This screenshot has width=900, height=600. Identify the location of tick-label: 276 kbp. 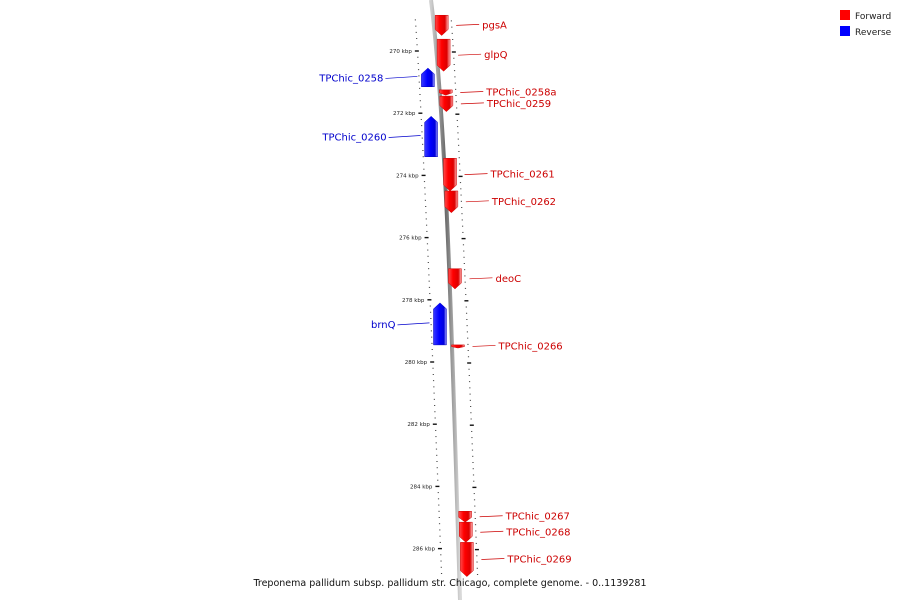
(410, 239).